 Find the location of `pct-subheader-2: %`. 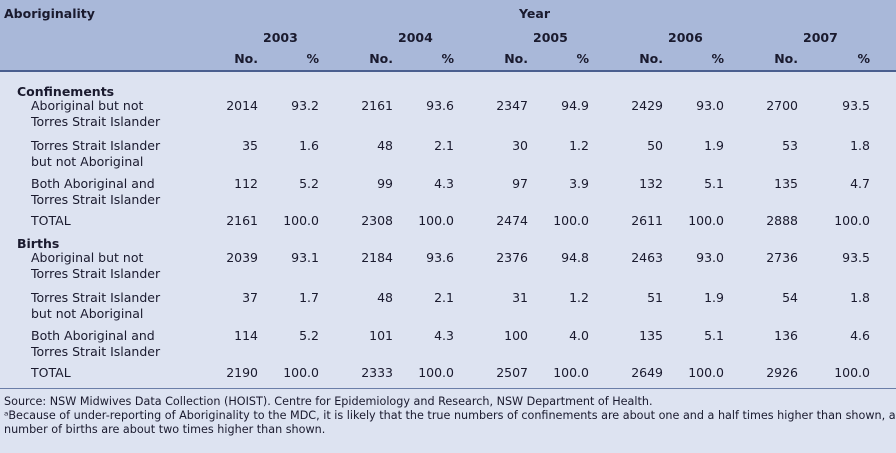

pct-subheader-2: % is located at coordinates (582, 58).